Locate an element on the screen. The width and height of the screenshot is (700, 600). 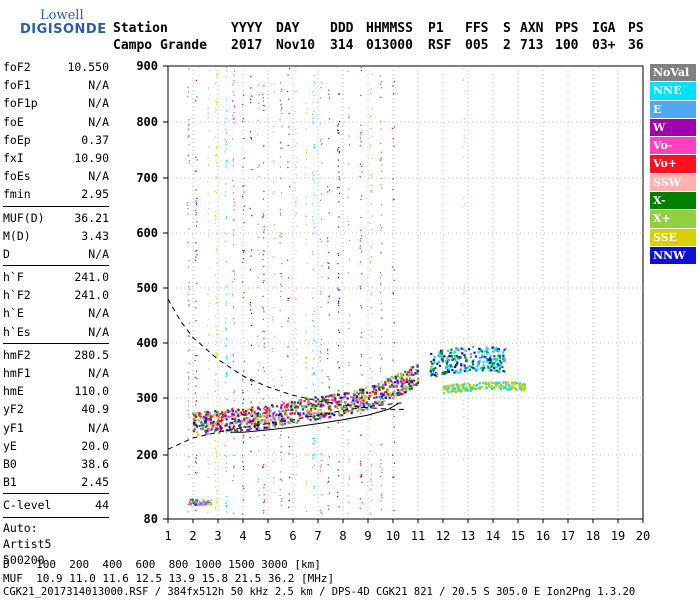
low-echo-point is located at coordinates (189, 504).